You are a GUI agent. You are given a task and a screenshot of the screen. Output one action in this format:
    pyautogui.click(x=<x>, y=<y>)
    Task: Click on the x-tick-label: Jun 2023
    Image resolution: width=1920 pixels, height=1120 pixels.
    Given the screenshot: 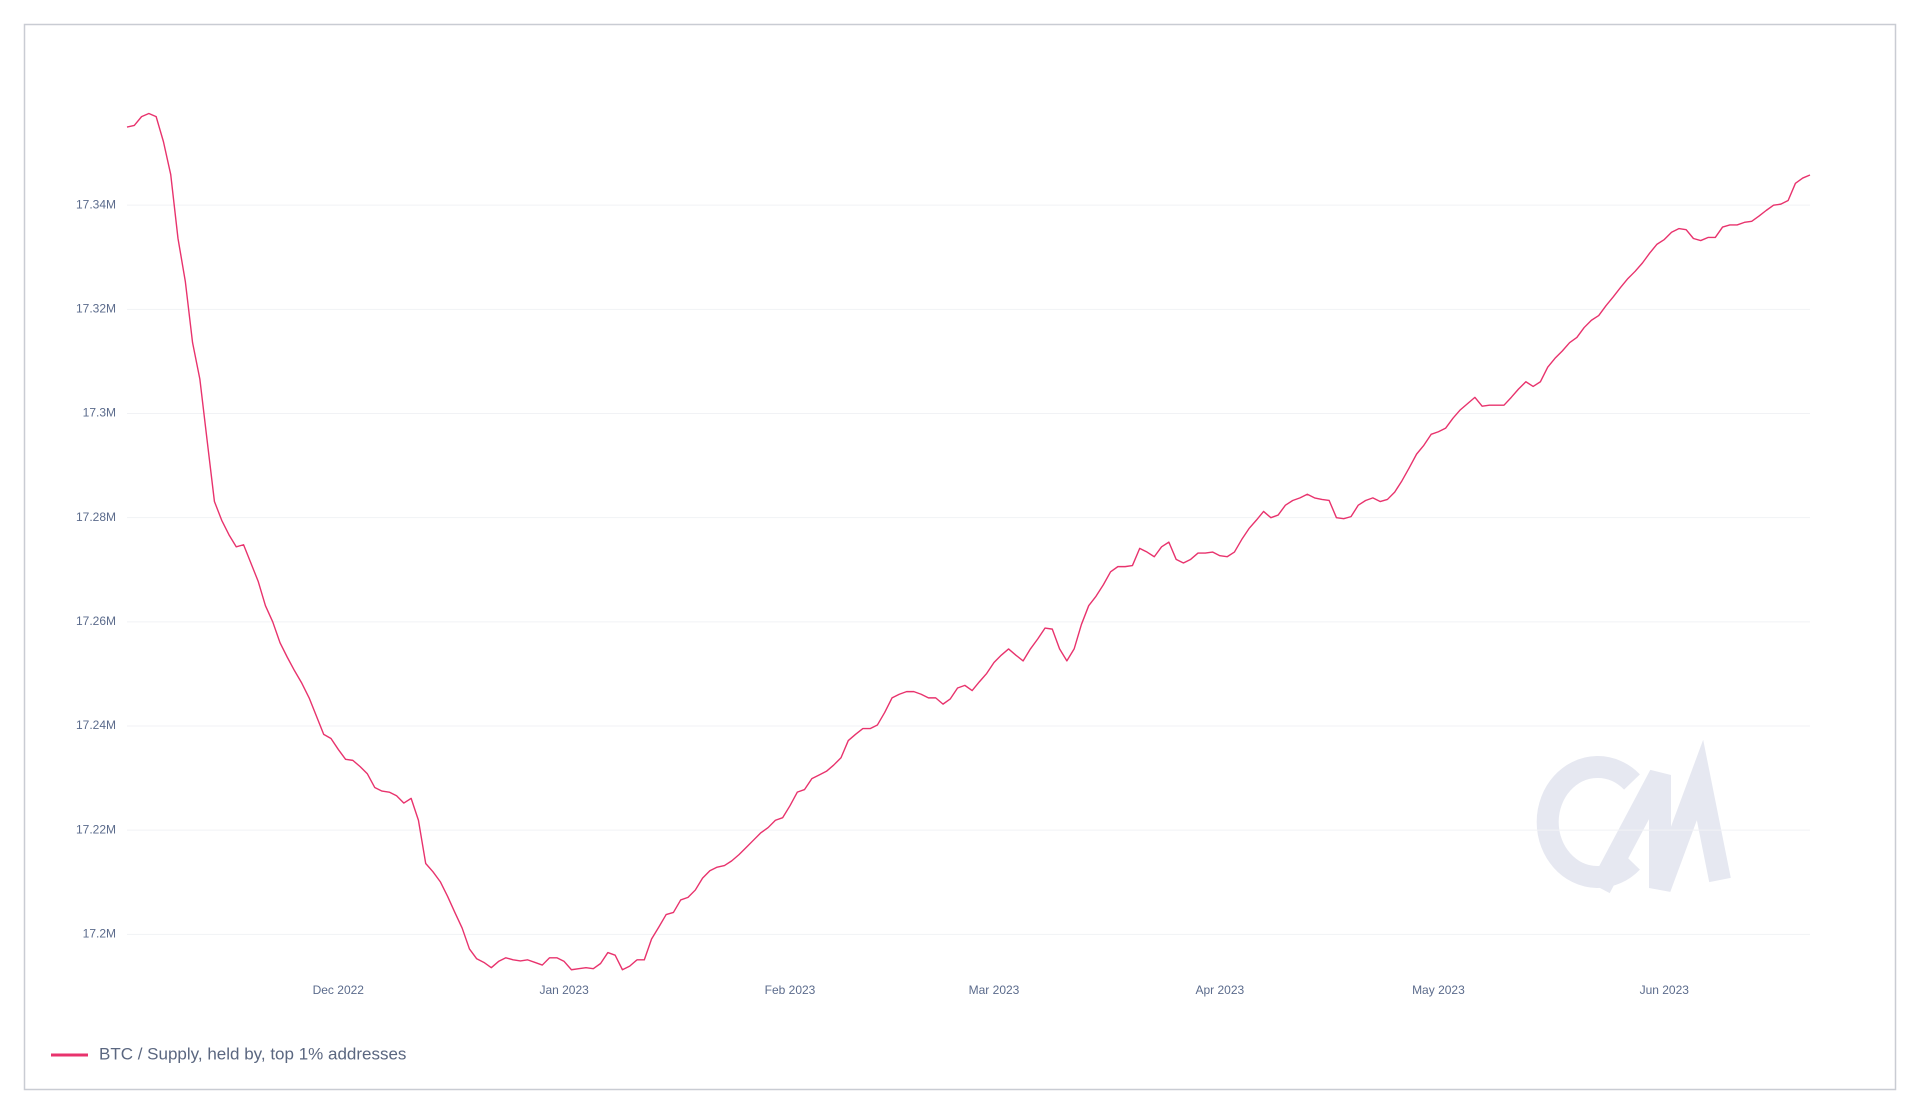 What is the action you would take?
    pyautogui.click(x=1665, y=990)
    